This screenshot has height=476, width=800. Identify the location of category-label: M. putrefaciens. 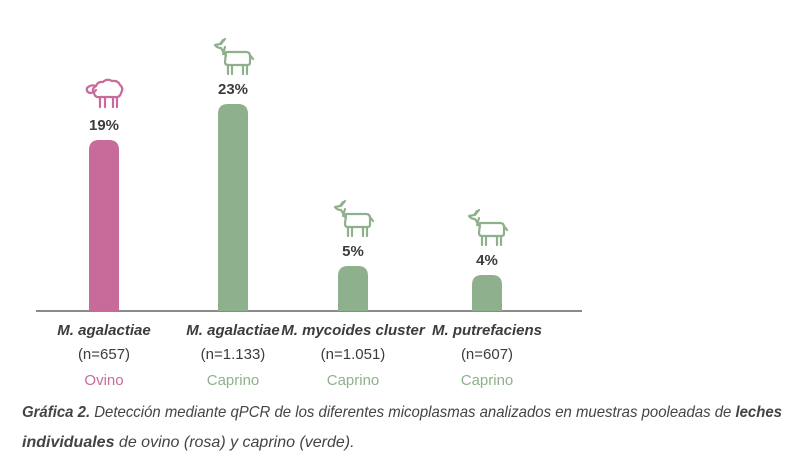
(487, 330).